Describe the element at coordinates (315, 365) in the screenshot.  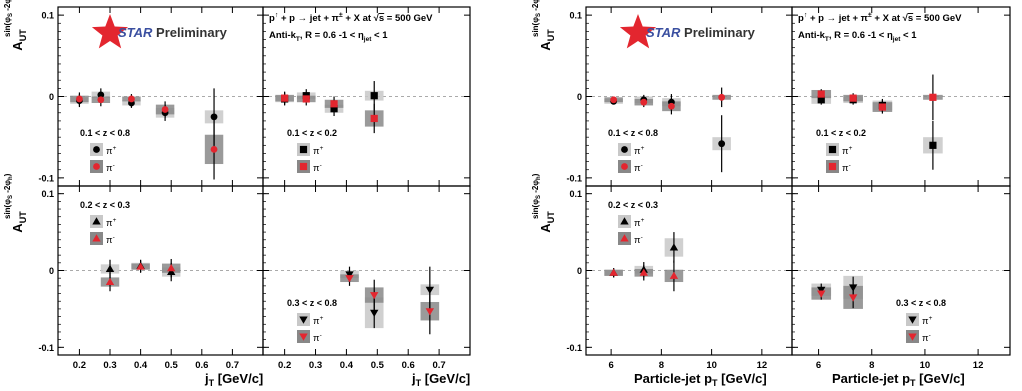
I see `x-tick-label: 0.3` at that location.